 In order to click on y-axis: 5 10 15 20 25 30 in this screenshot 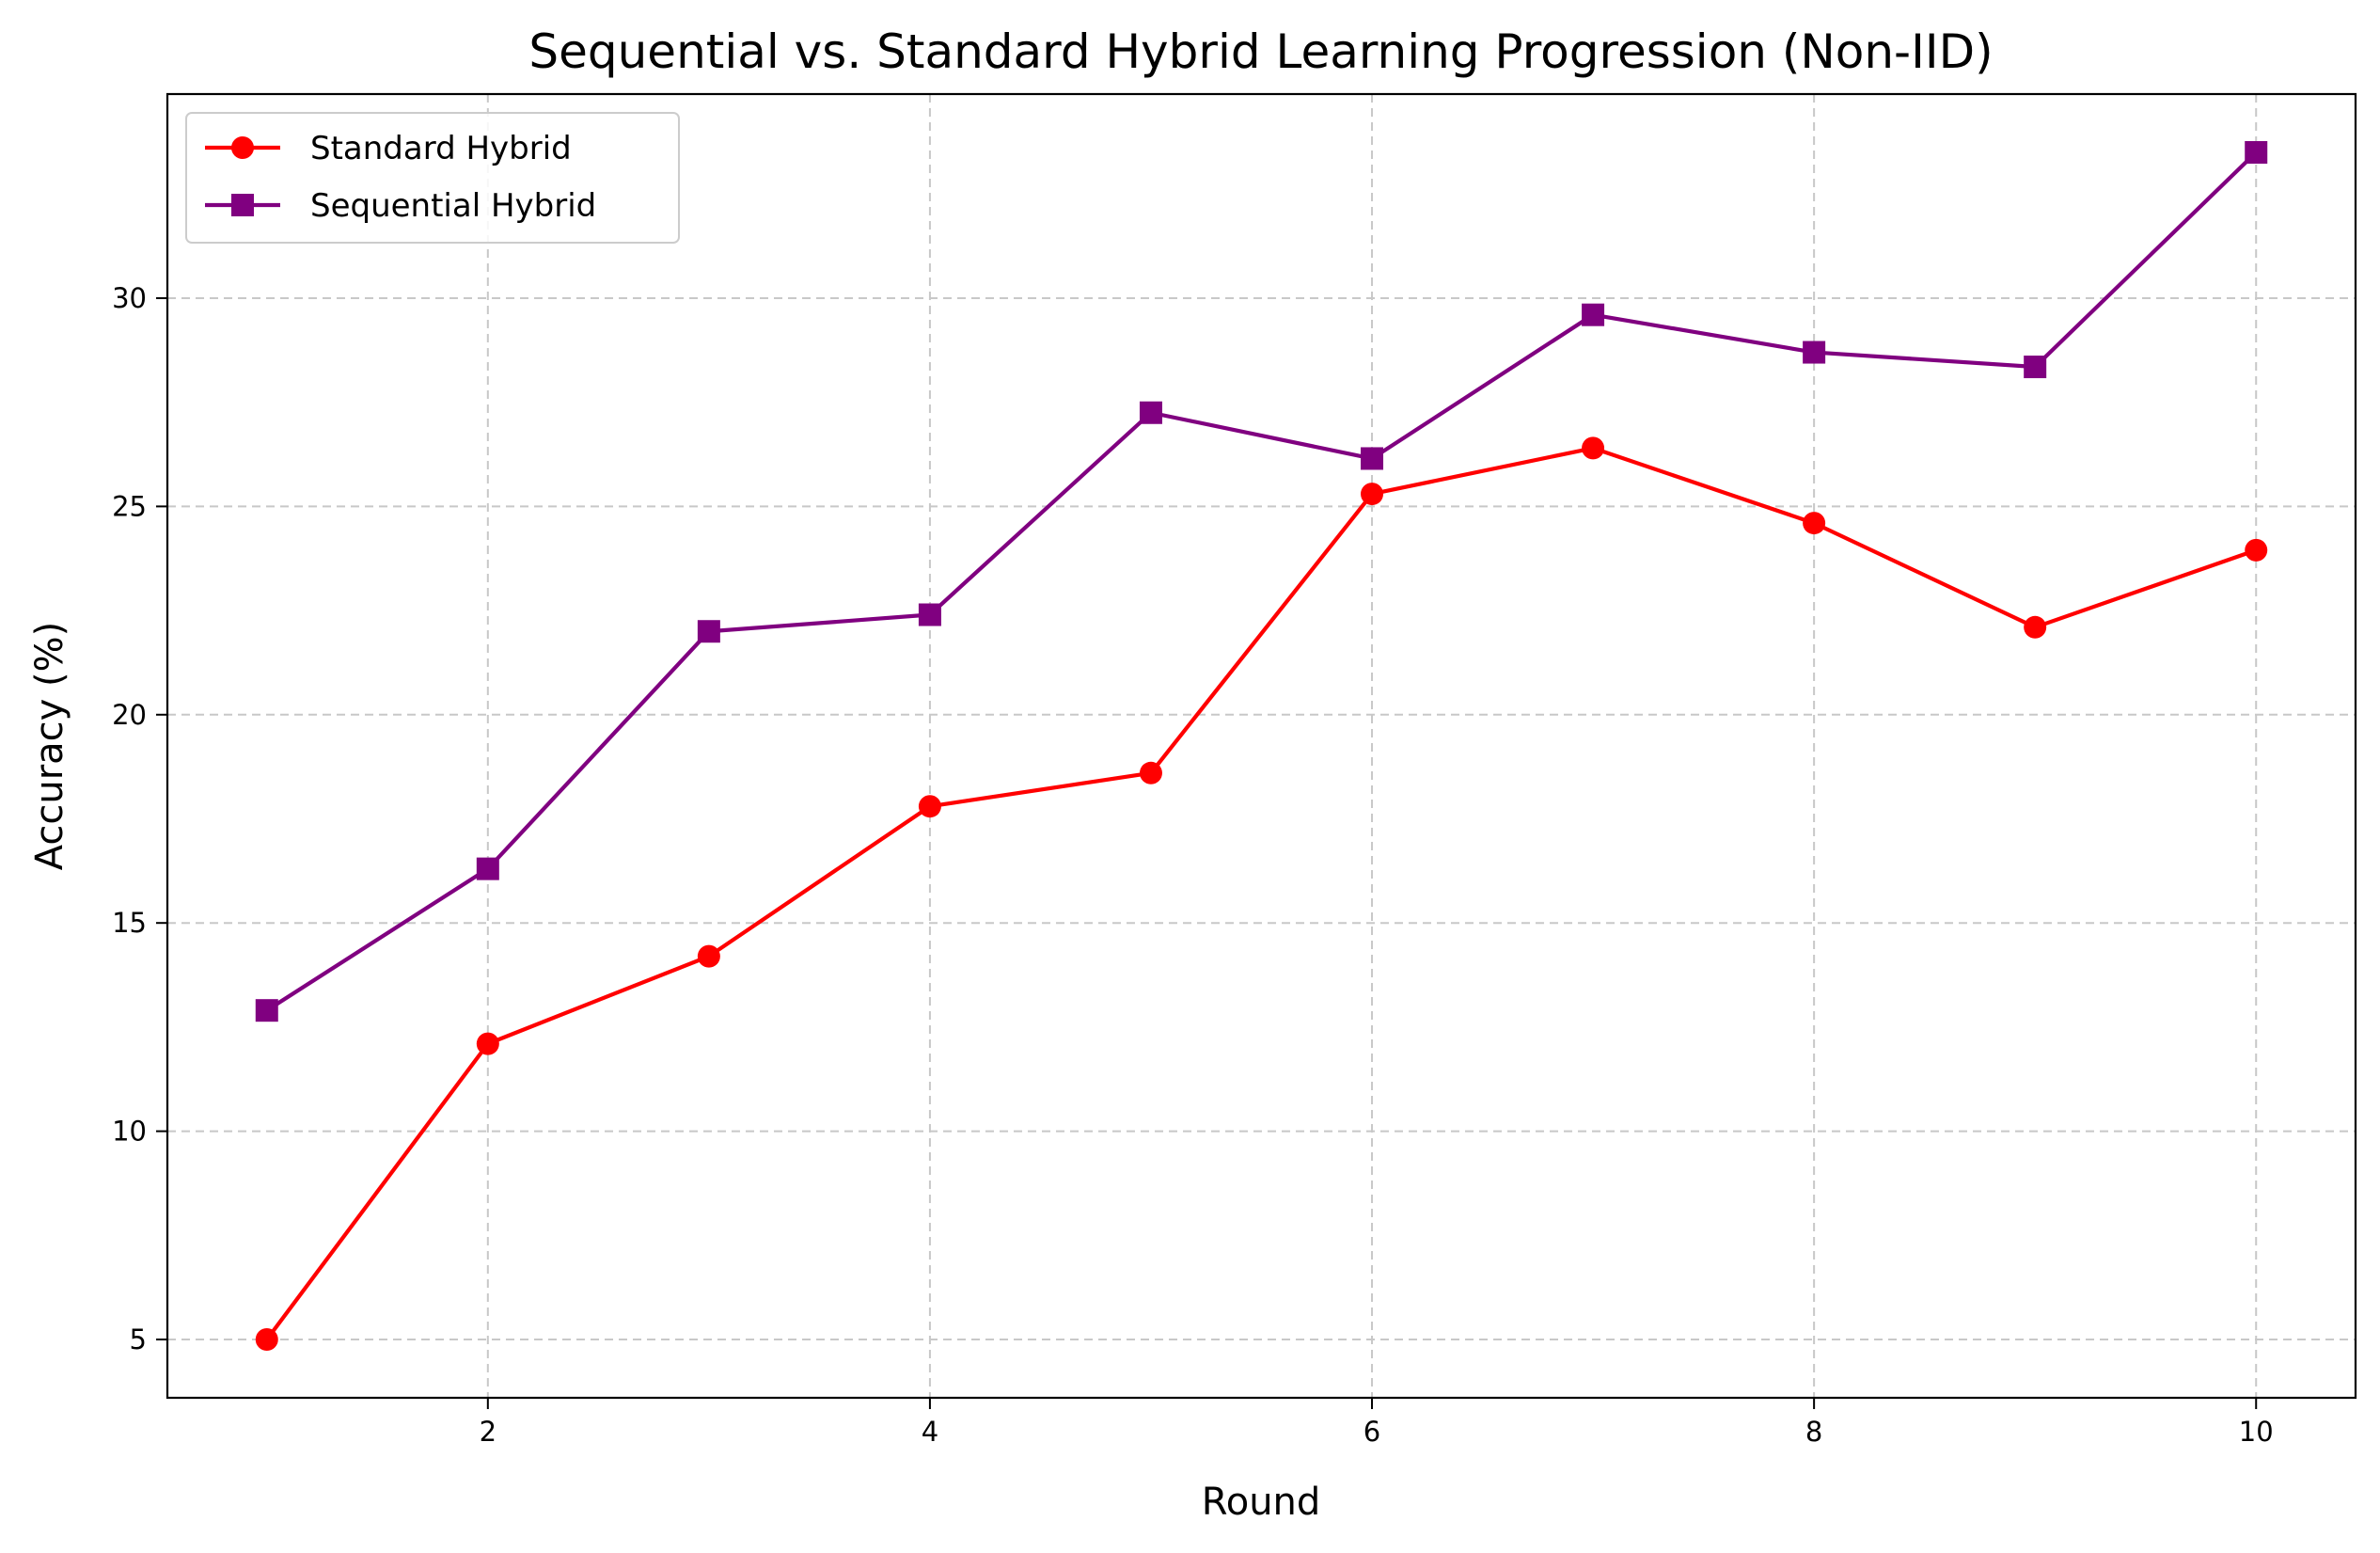, I will do `click(139, 818)`.